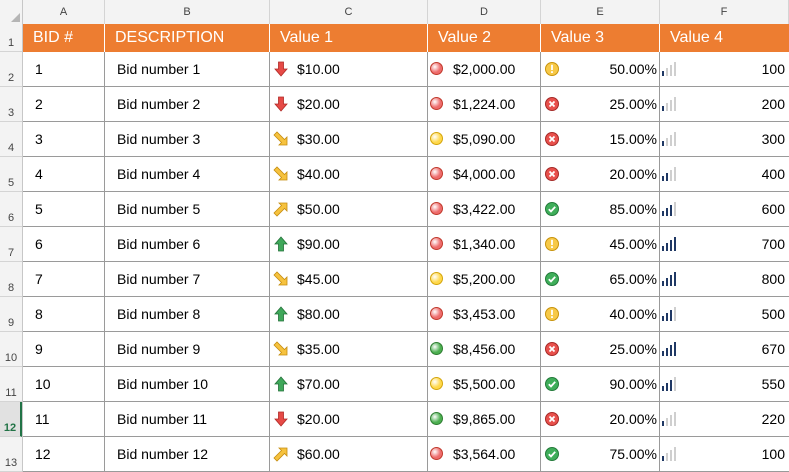  Describe the element at coordinates (187, 244) in the screenshot. I see `description-cell: Bid number 6` at that location.